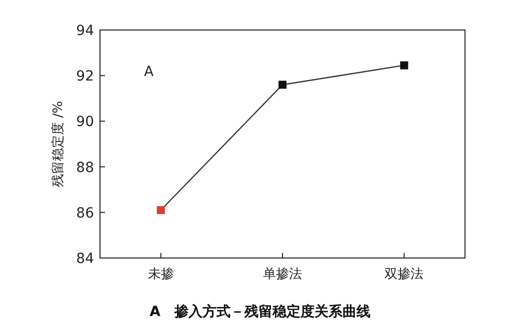 Image resolution: width=520 pixels, height=334 pixels. What do you see at coordinates (85, 76) in the screenshot?
I see `y-tick-label: 92` at bounding box center [85, 76].